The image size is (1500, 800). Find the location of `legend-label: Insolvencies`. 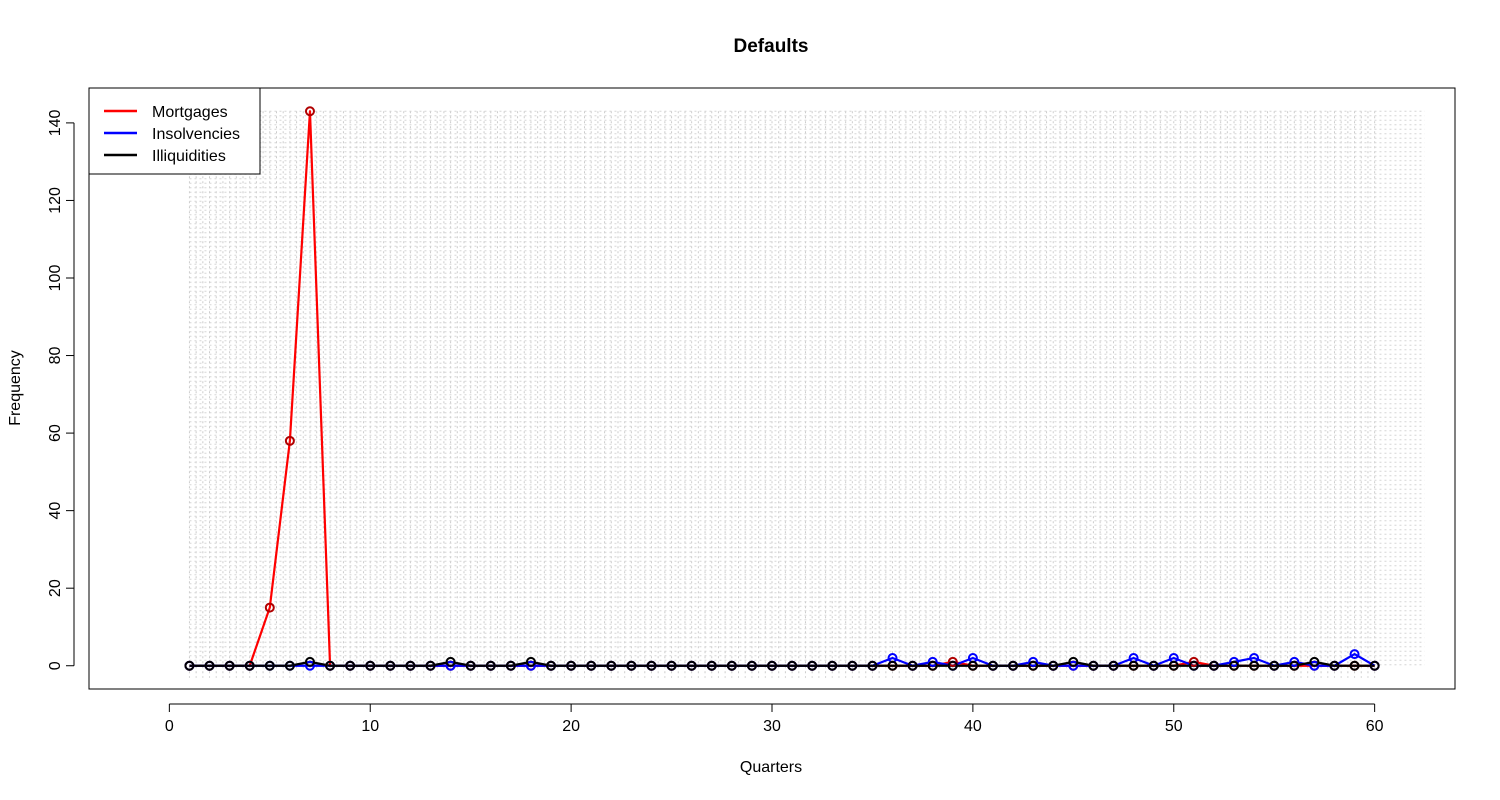

legend-label: Insolvencies is located at coordinates (196, 134).